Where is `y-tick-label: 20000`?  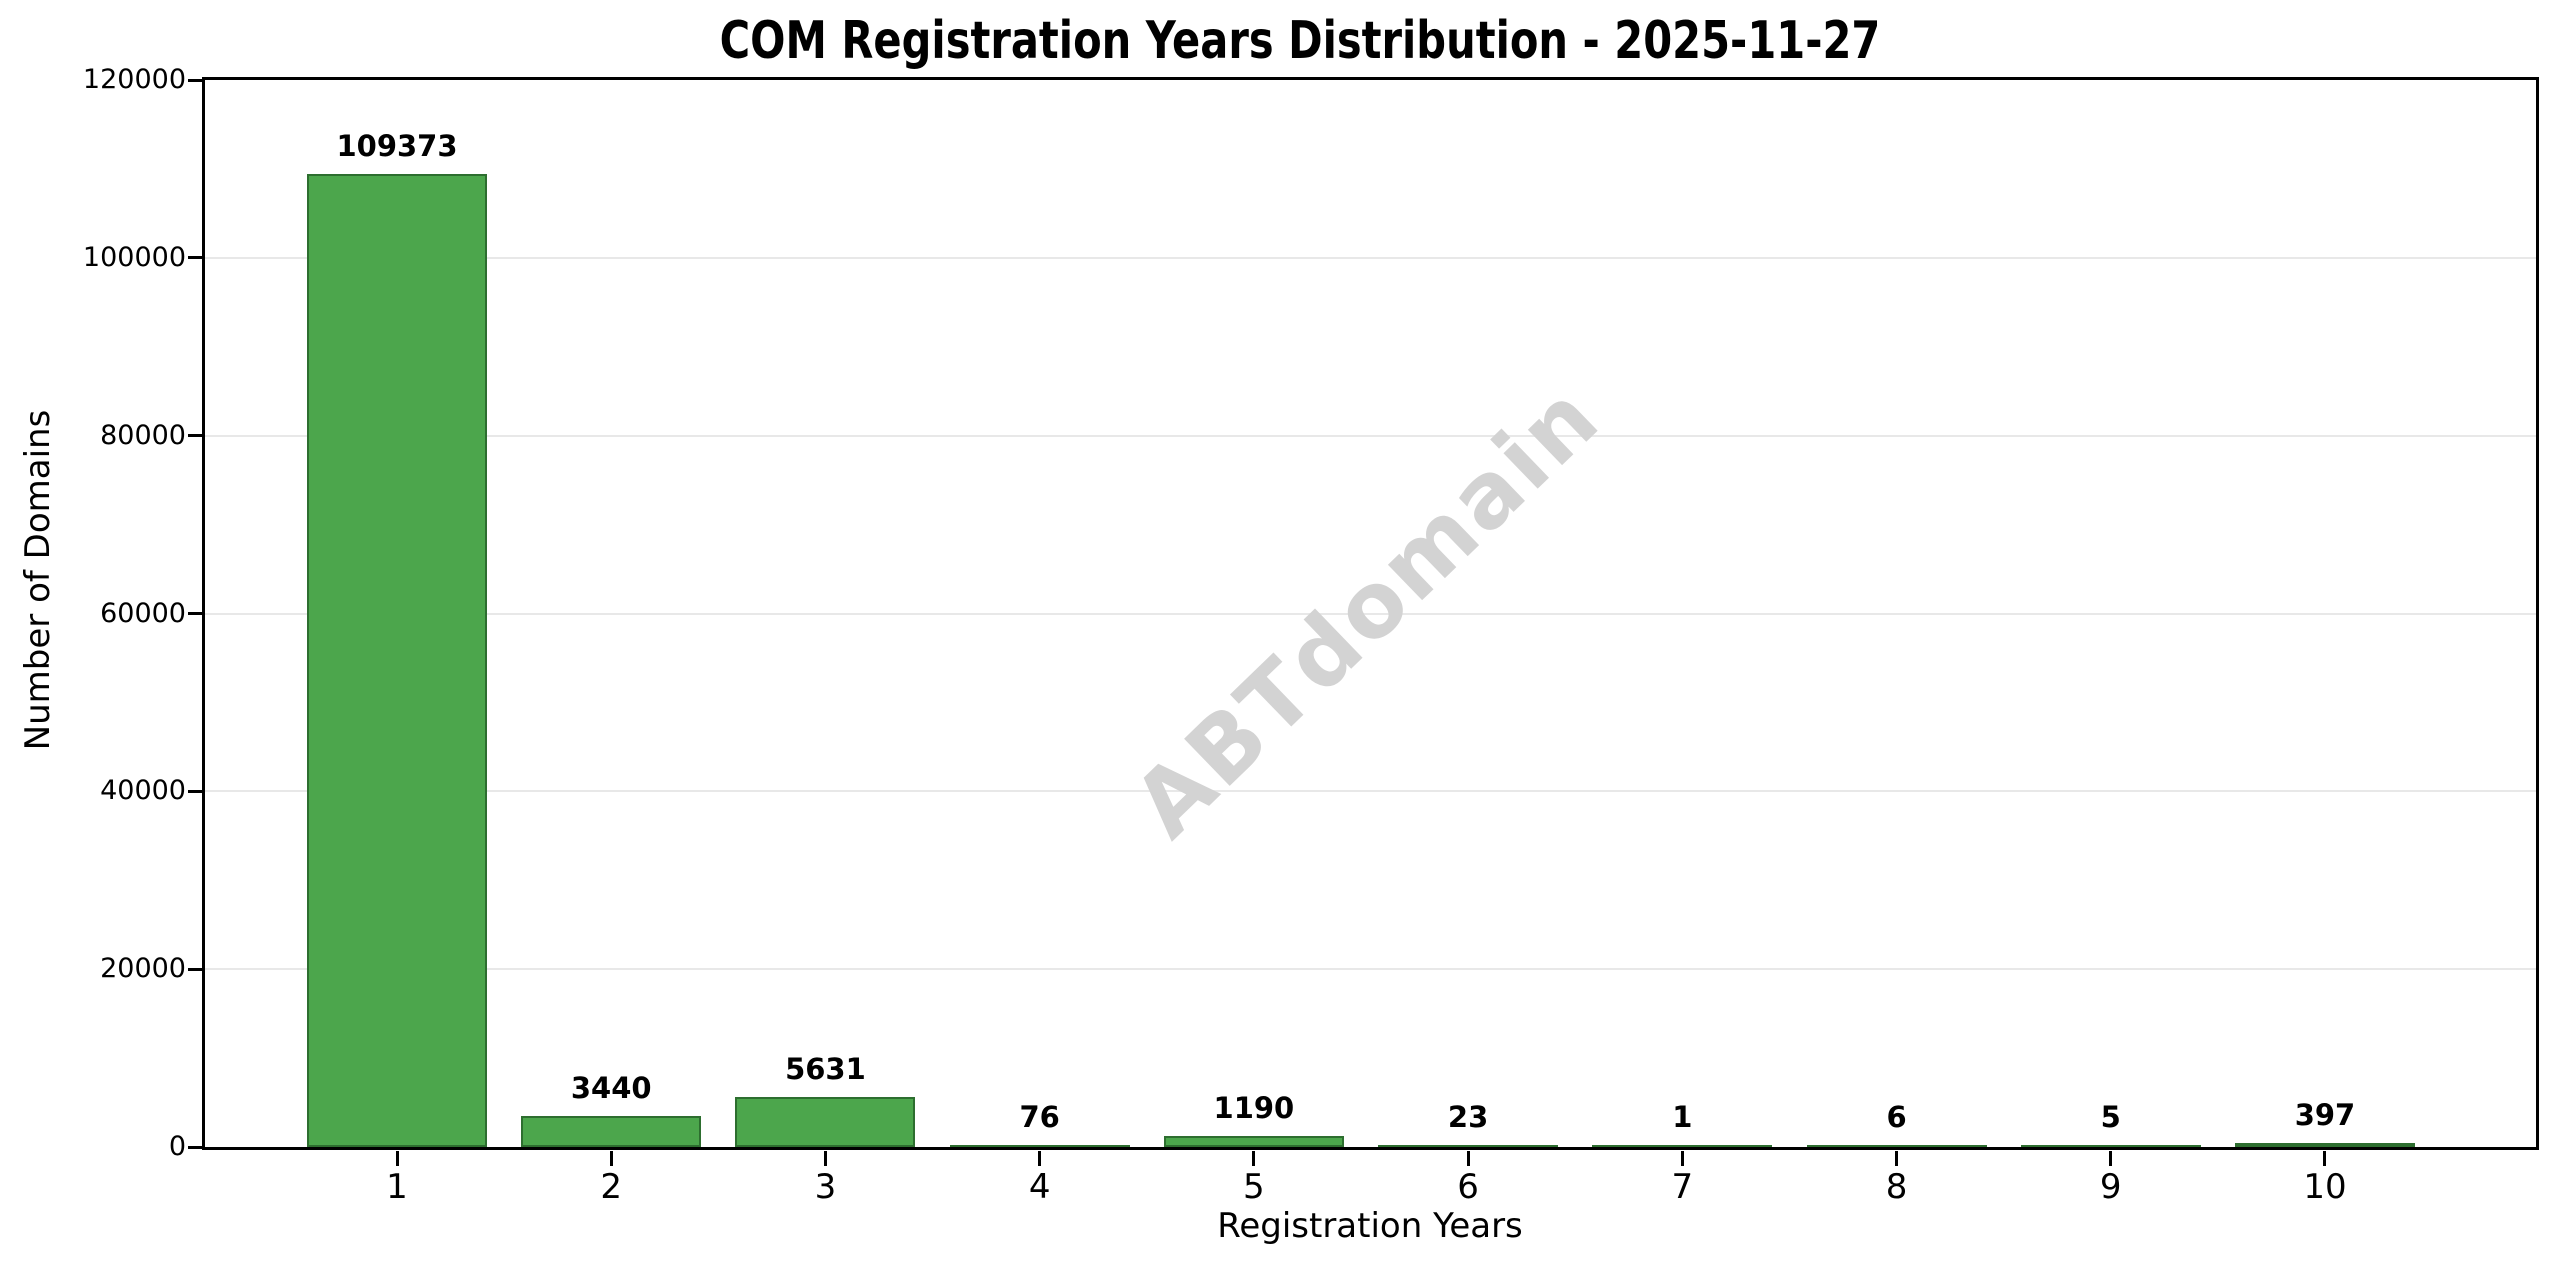 y-tick-label: 20000 is located at coordinates (143, 969).